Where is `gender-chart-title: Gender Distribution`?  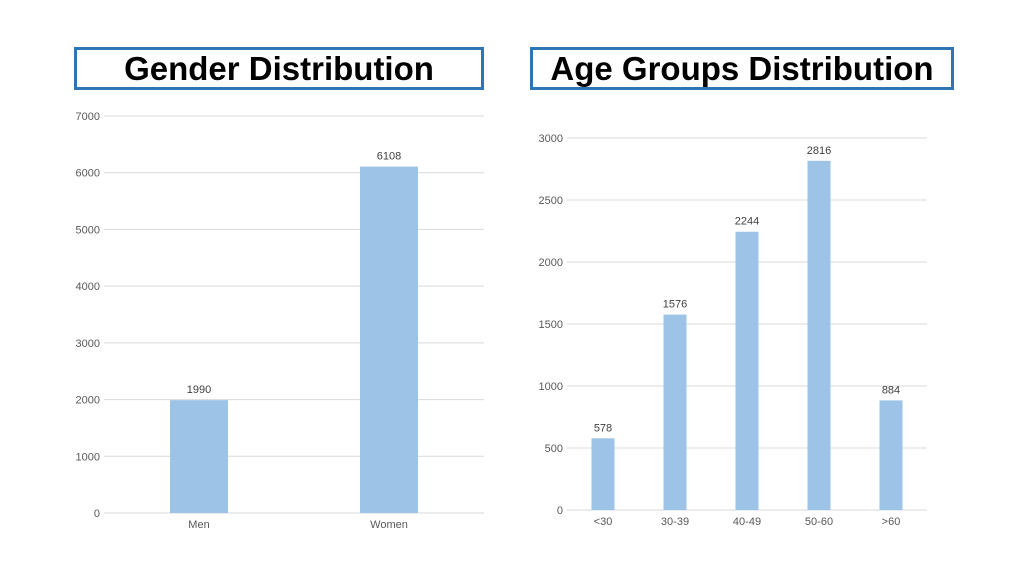
gender-chart-title: Gender Distribution is located at coordinates (279, 68).